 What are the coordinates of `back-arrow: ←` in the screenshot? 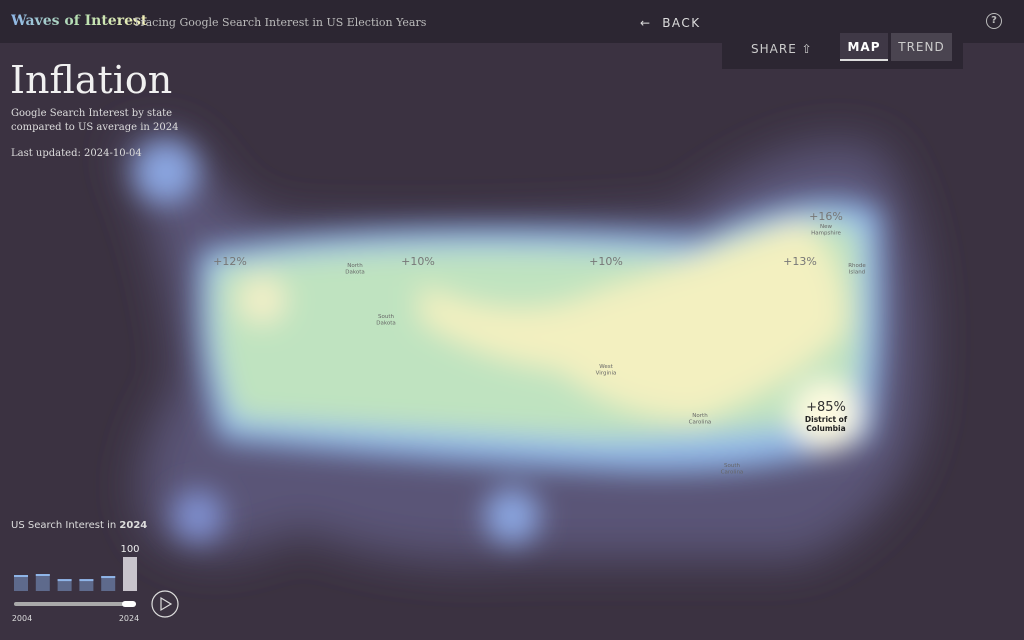 It's located at (651, 23).